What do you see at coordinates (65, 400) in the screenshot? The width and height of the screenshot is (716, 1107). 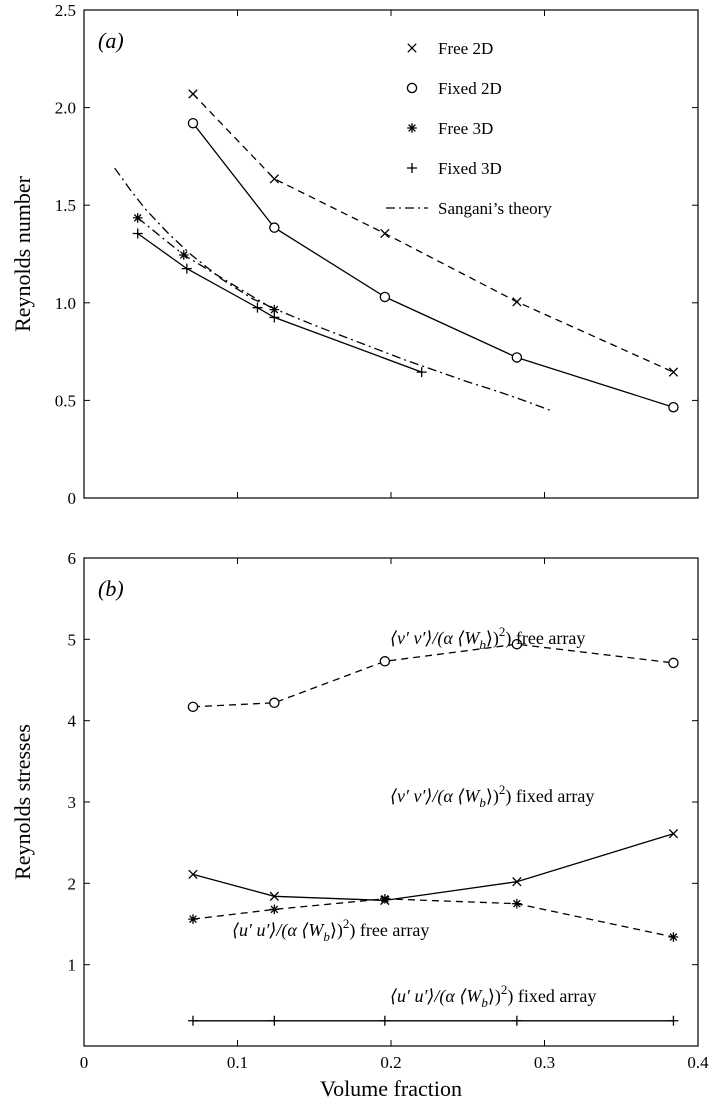 I see `y-tick-label: 0.5` at bounding box center [65, 400].